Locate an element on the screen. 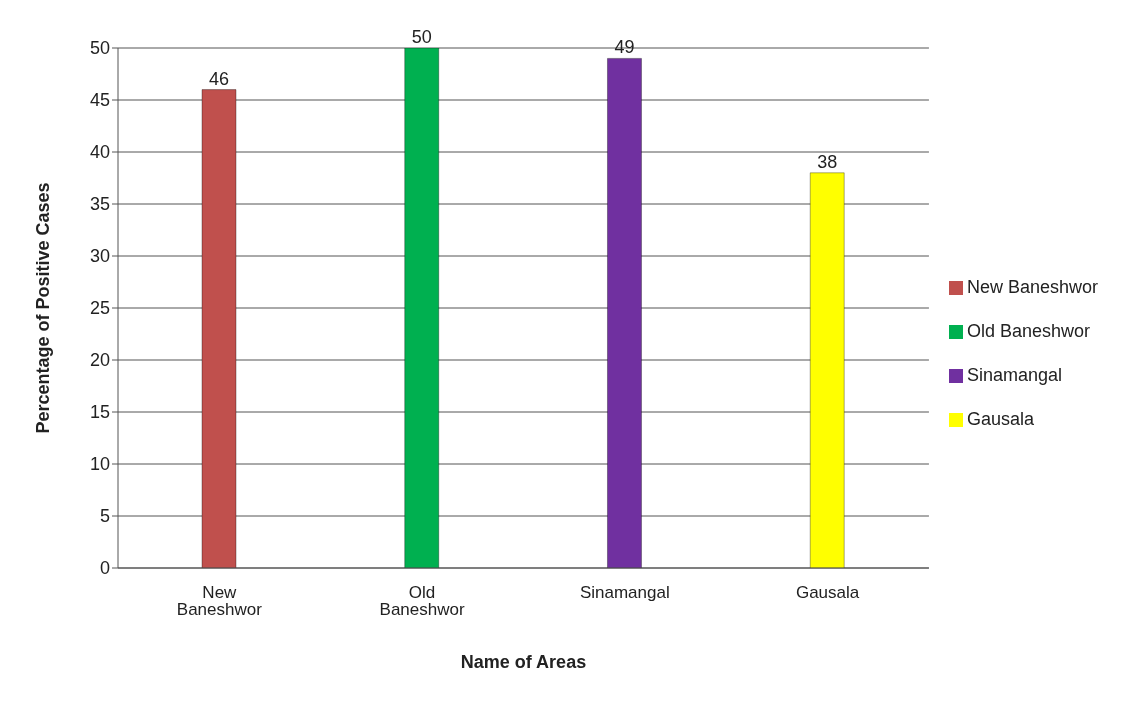 The height and width of the screenshot is (715, 1148). x-tick-label: New Baneshwor is located at coordinates (219, 601).